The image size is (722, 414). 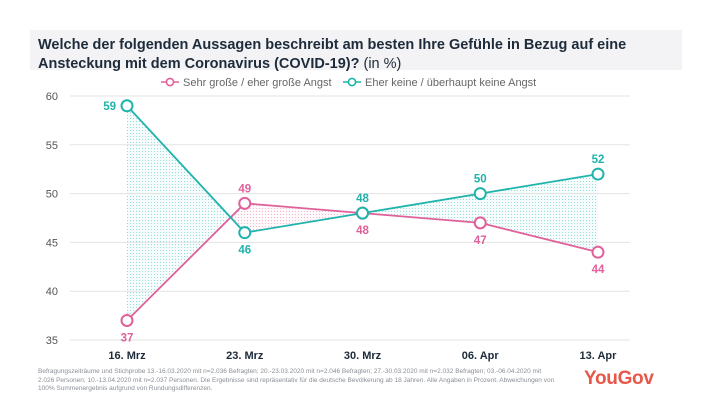 I want to click on data-label: 44, so click(x=598, y=270).